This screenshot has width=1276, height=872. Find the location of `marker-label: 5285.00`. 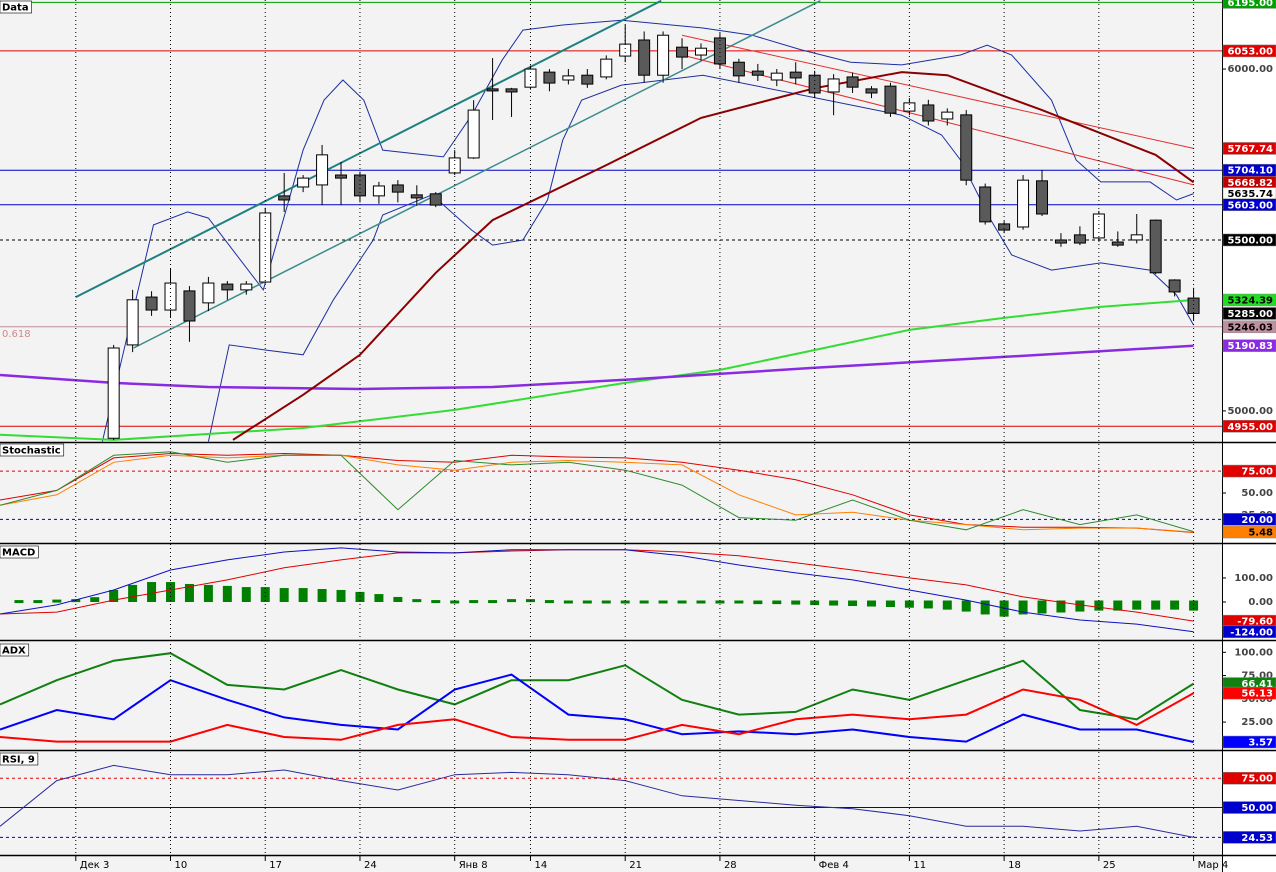

marker-label: 5285.00 is located at coordinates (1250, 314).